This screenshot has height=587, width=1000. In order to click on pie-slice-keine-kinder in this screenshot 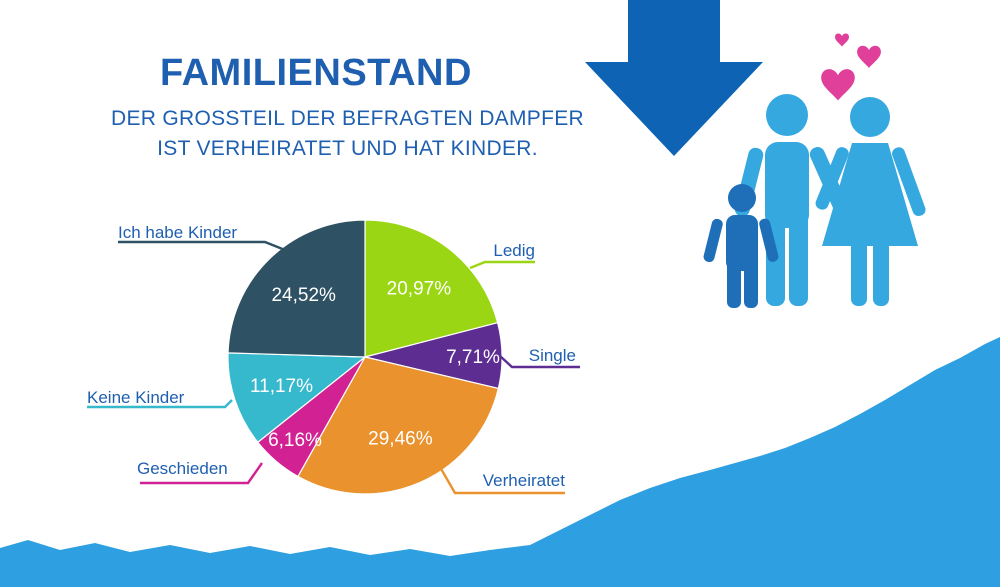, I will do `click(297, 398)`.